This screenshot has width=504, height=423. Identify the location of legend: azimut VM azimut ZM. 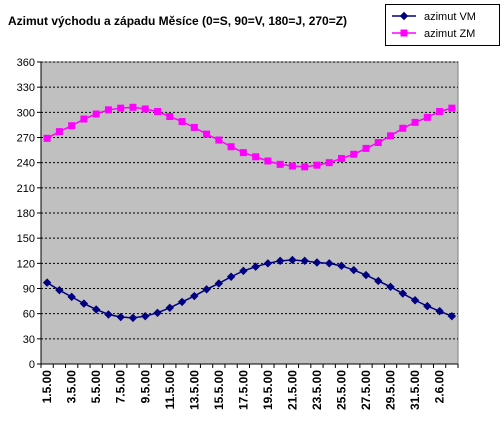
(442, 25).